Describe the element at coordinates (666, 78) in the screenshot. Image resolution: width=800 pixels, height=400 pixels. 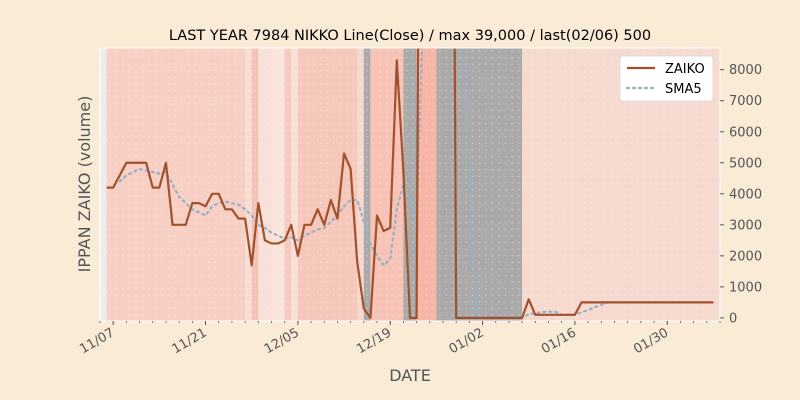
I see `legend: ZAIKO SMA5` at that location.